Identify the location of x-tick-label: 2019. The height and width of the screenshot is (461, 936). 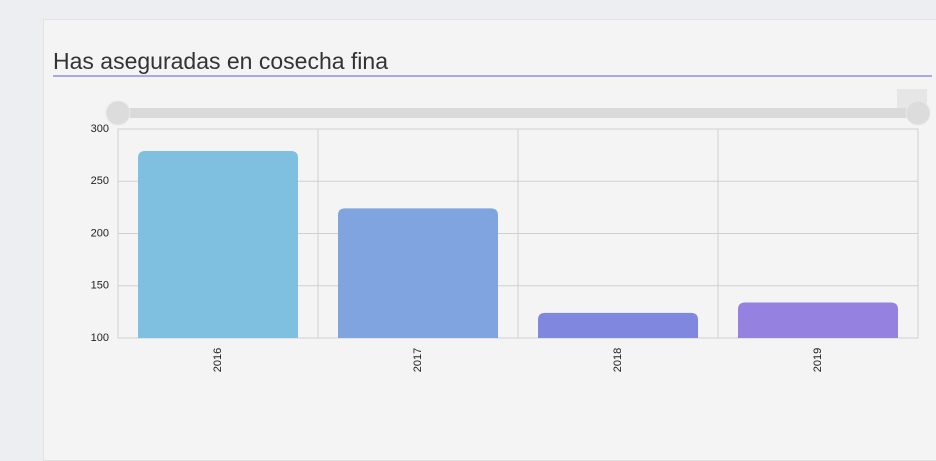
(818, 360).